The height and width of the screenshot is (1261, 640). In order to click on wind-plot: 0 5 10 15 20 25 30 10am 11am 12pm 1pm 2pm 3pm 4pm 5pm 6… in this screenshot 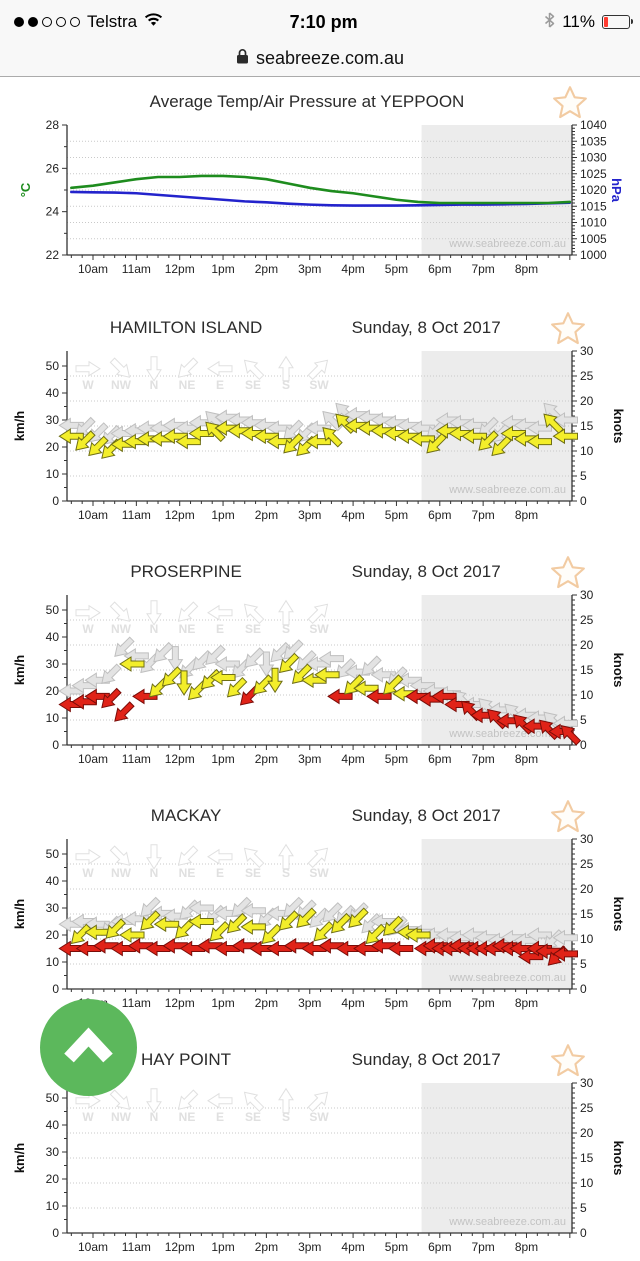, I will do `click(319, 433)`.